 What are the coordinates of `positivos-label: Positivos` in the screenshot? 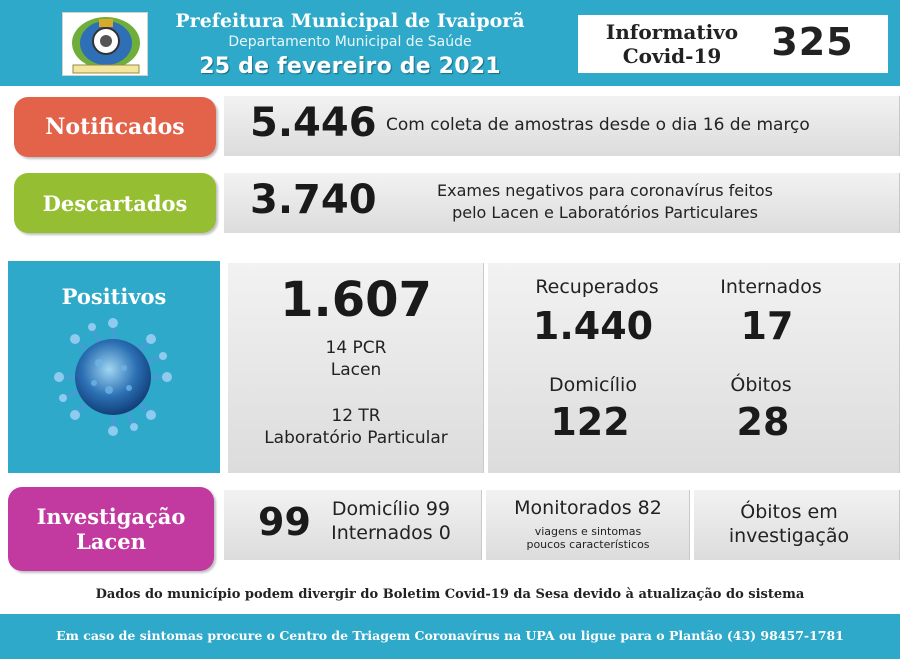 It's located at (114, 296).